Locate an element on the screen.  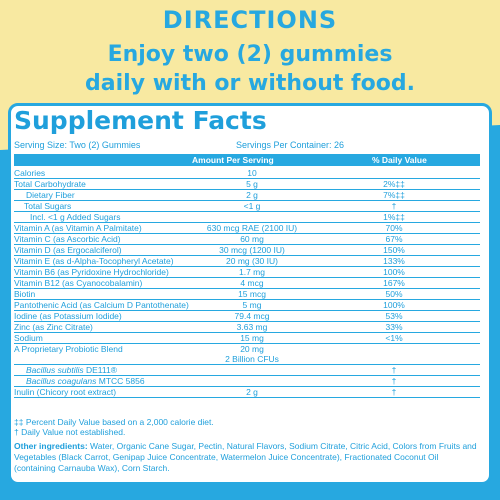
probiotic-strain-code: MTCC 5856 is located at coordinates (120, 381).